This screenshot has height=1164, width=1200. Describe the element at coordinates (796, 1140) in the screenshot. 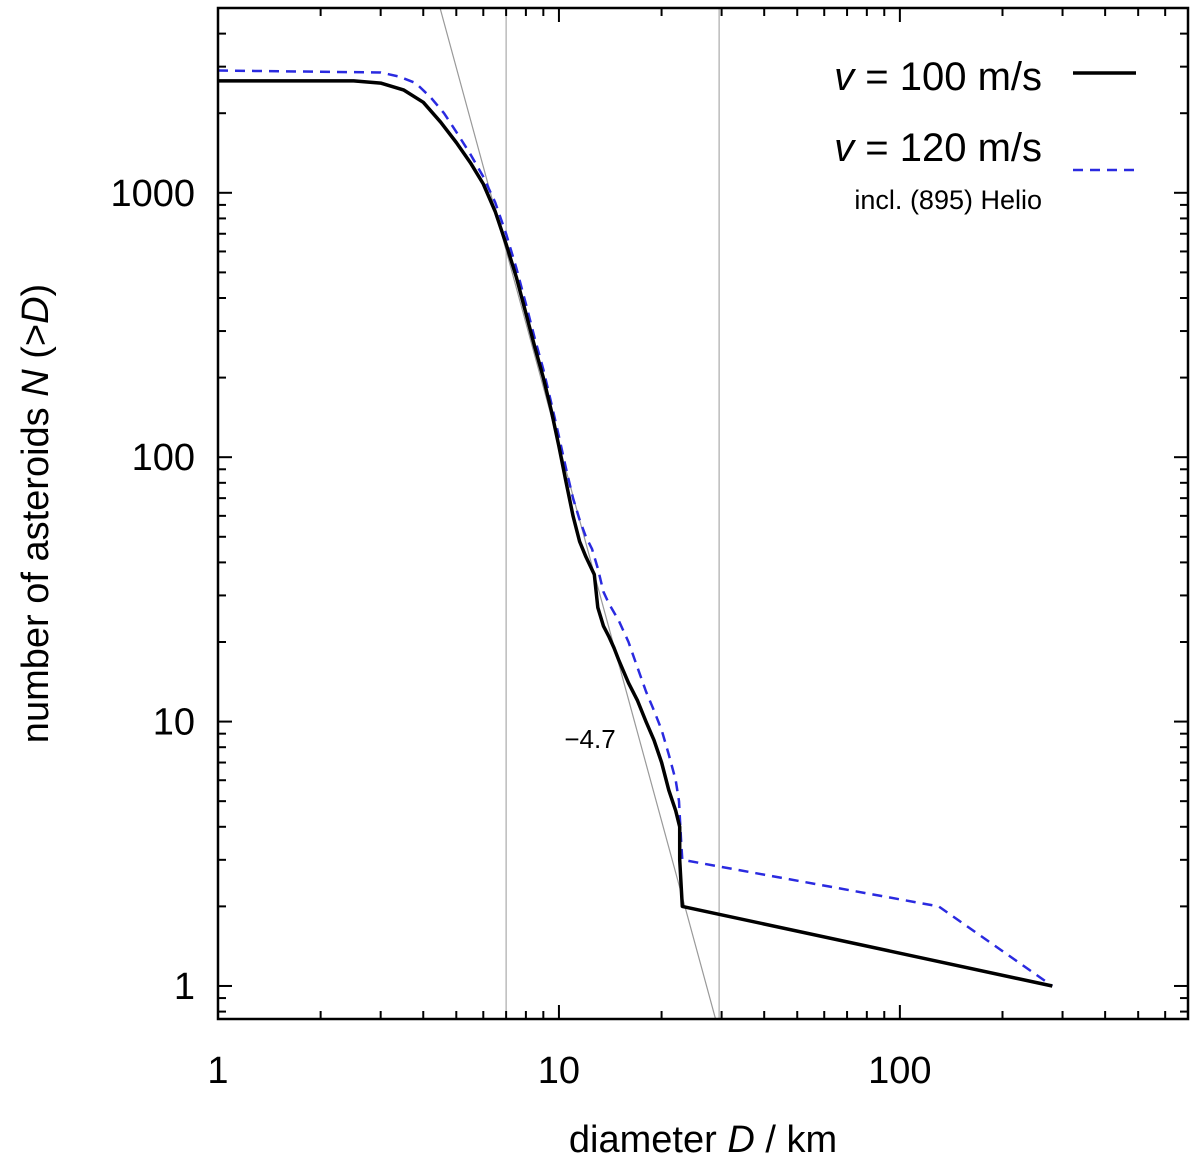

I see `x-axis-label-text: / km` at that location.